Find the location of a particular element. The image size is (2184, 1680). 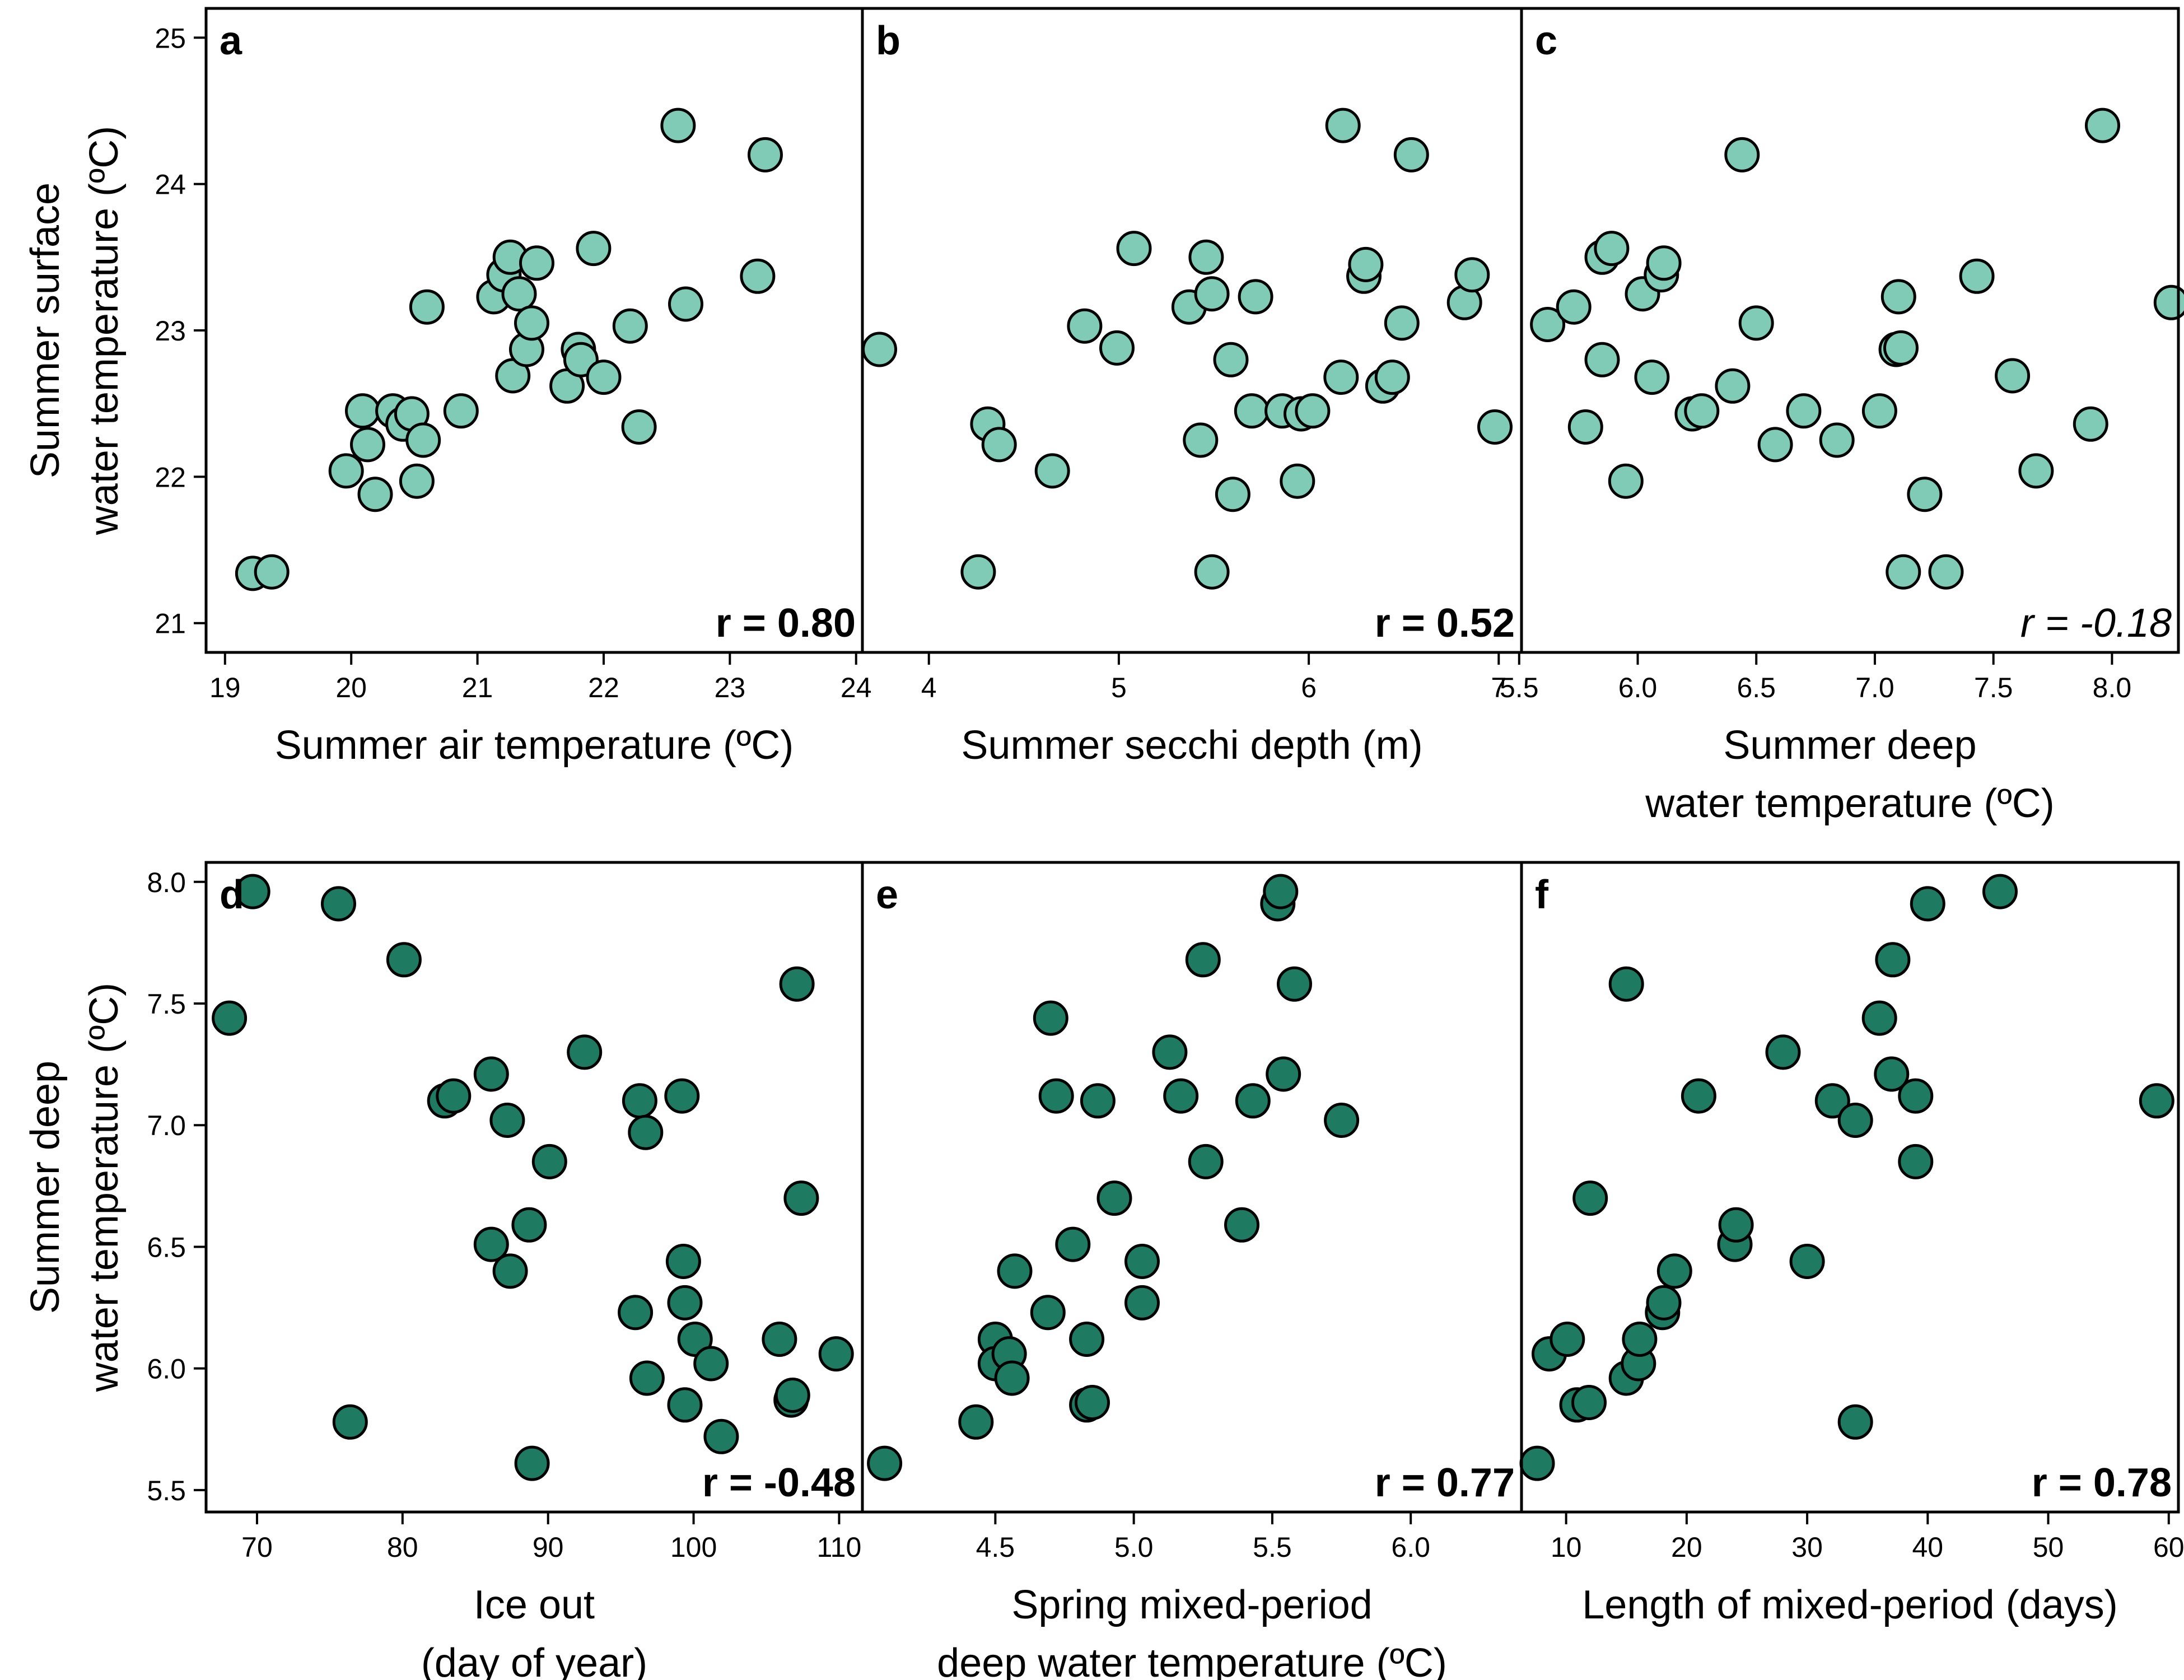

y-tick-label: 8.0 is located at coordinates (167, 883).